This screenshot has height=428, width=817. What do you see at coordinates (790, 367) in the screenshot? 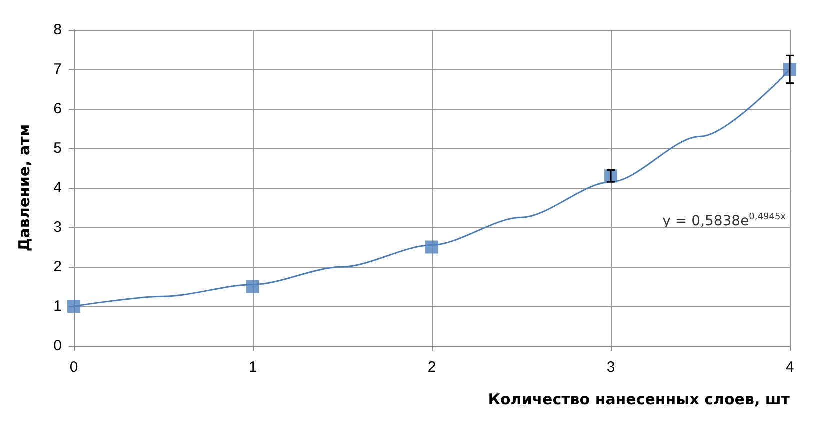
I see `x-tick-label: 4` at bounding box center [790, 367].